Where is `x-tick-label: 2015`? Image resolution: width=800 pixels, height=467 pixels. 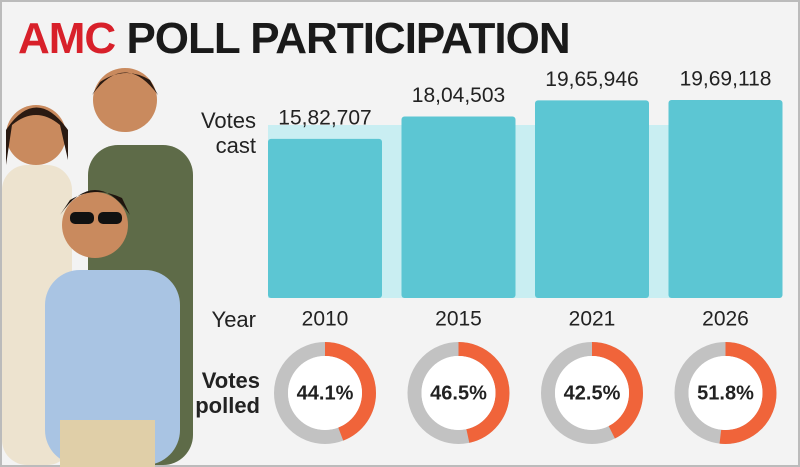
x-tick-label: 2015 is located at coordinates (458, 319).